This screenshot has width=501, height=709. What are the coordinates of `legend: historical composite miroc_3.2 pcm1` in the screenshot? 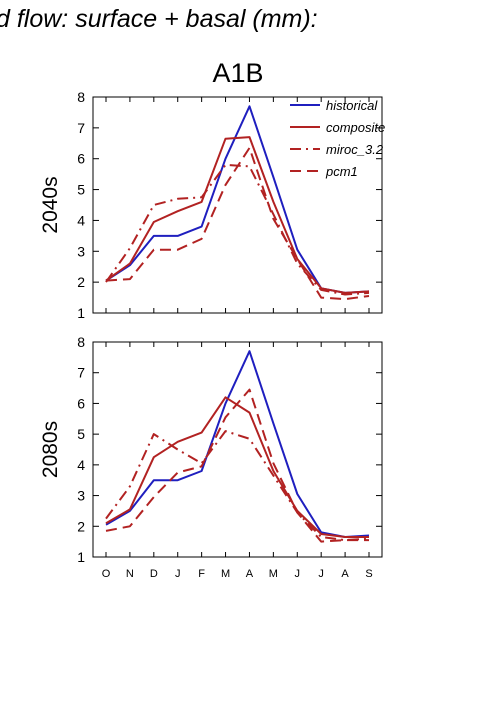 It's located at (337, 138).